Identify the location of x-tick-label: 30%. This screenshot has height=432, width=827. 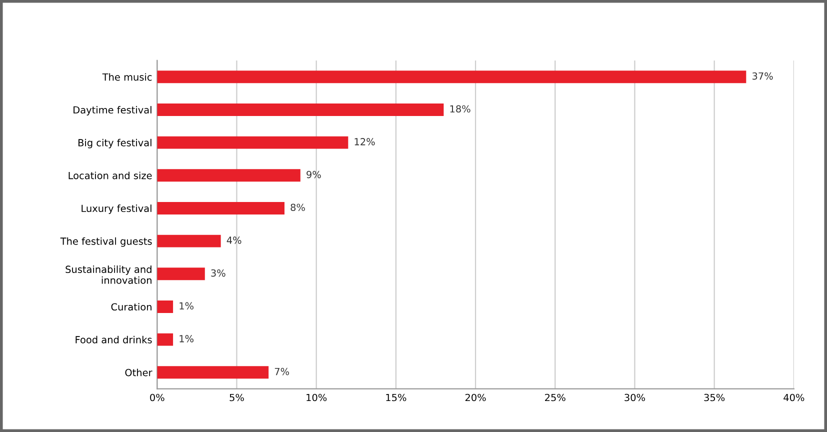
(634, 398).